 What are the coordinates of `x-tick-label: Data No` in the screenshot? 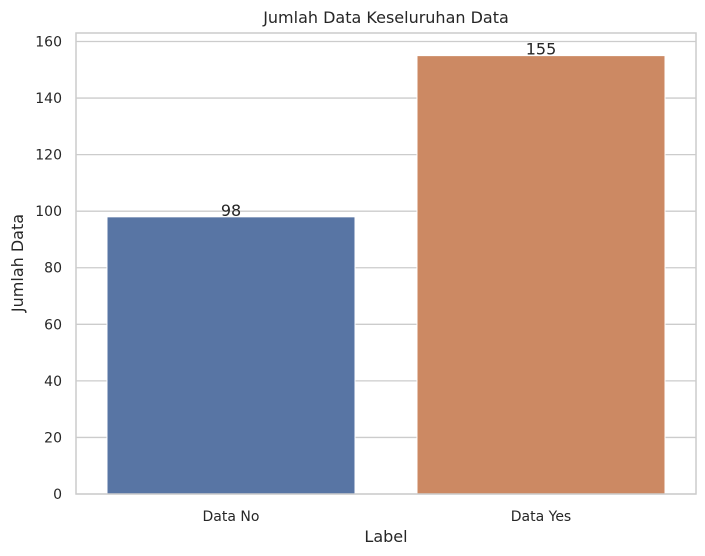 It's located at (231, 517).